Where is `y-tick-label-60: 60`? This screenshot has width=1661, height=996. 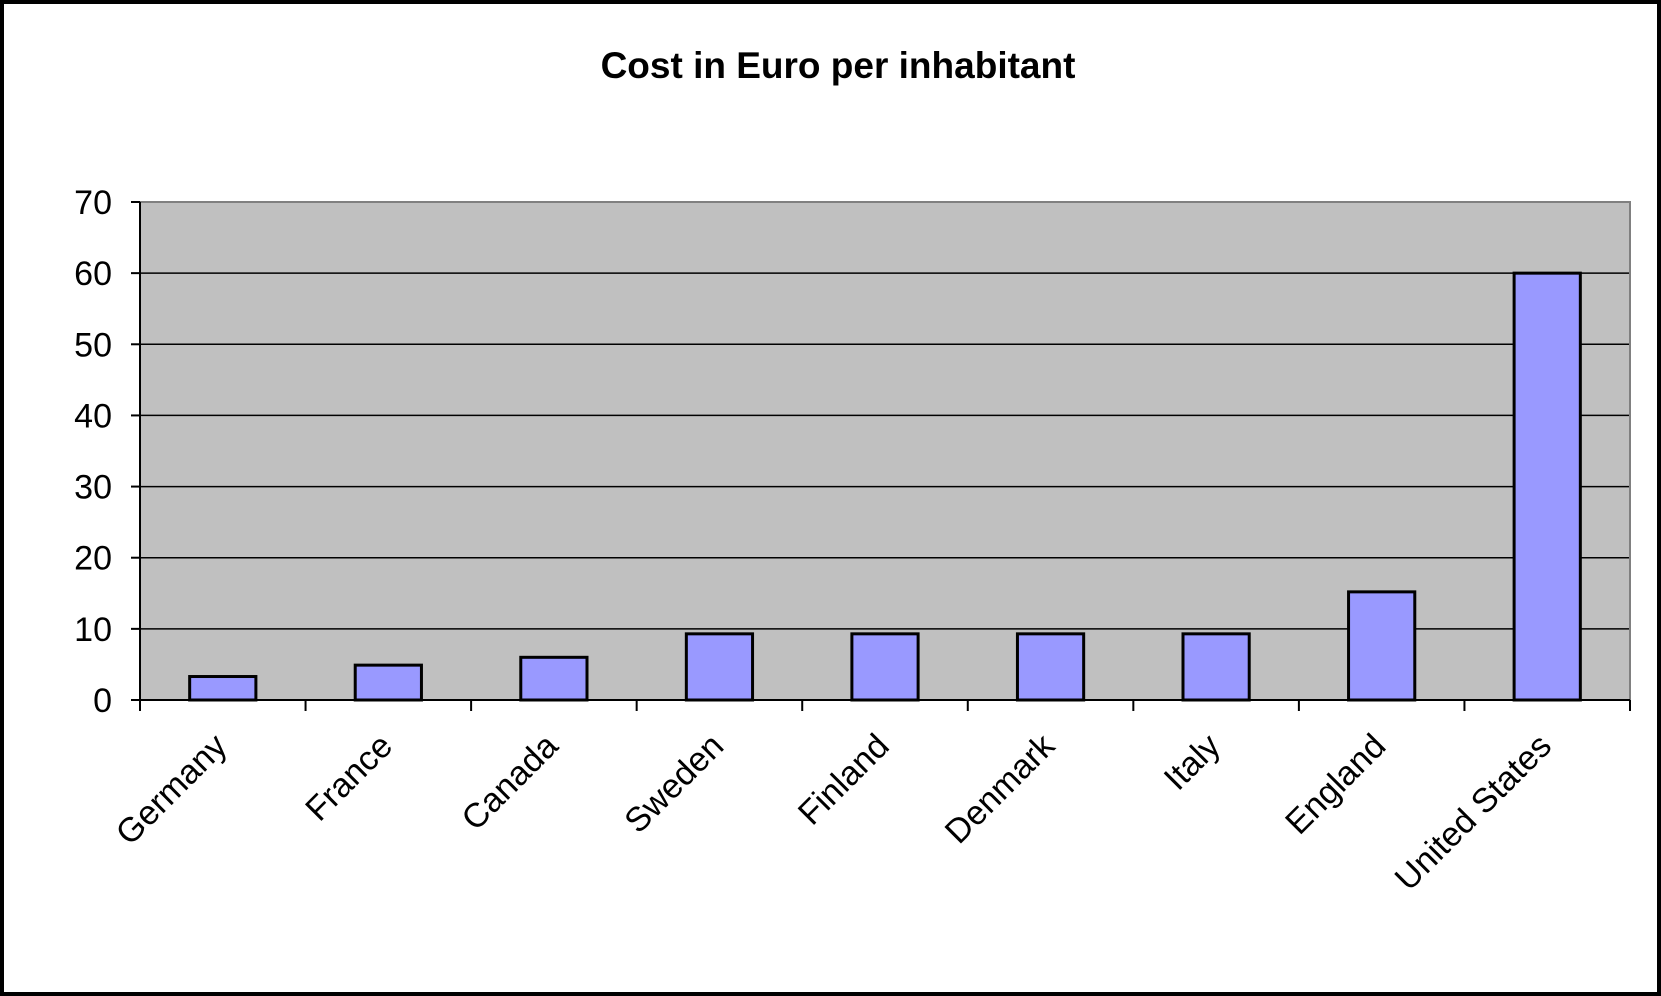
y-tick-label-60: 60 is located at coordinates (93, 274).